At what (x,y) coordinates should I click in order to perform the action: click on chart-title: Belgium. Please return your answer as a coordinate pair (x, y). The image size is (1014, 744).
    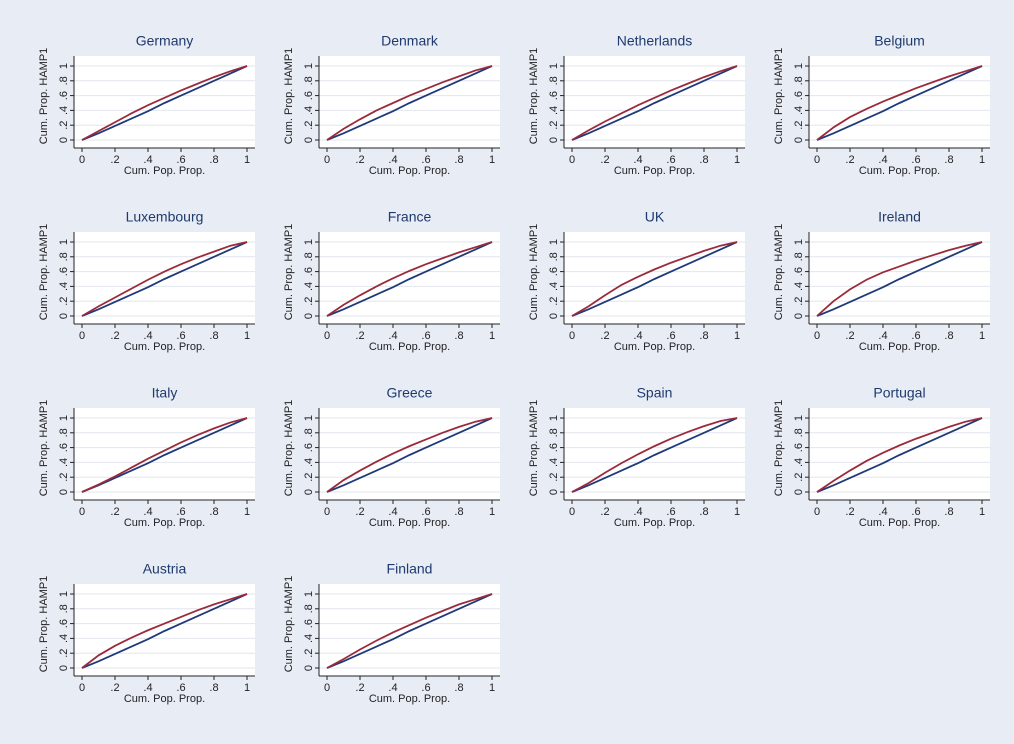
    Looking at the image, I should click on (899, 41).